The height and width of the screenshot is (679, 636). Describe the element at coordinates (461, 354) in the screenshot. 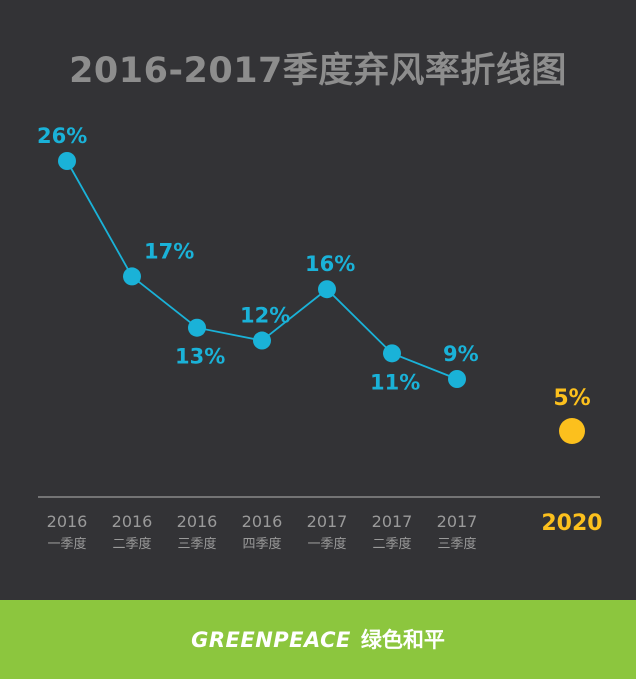

I see `data-label: 9%` at that location.